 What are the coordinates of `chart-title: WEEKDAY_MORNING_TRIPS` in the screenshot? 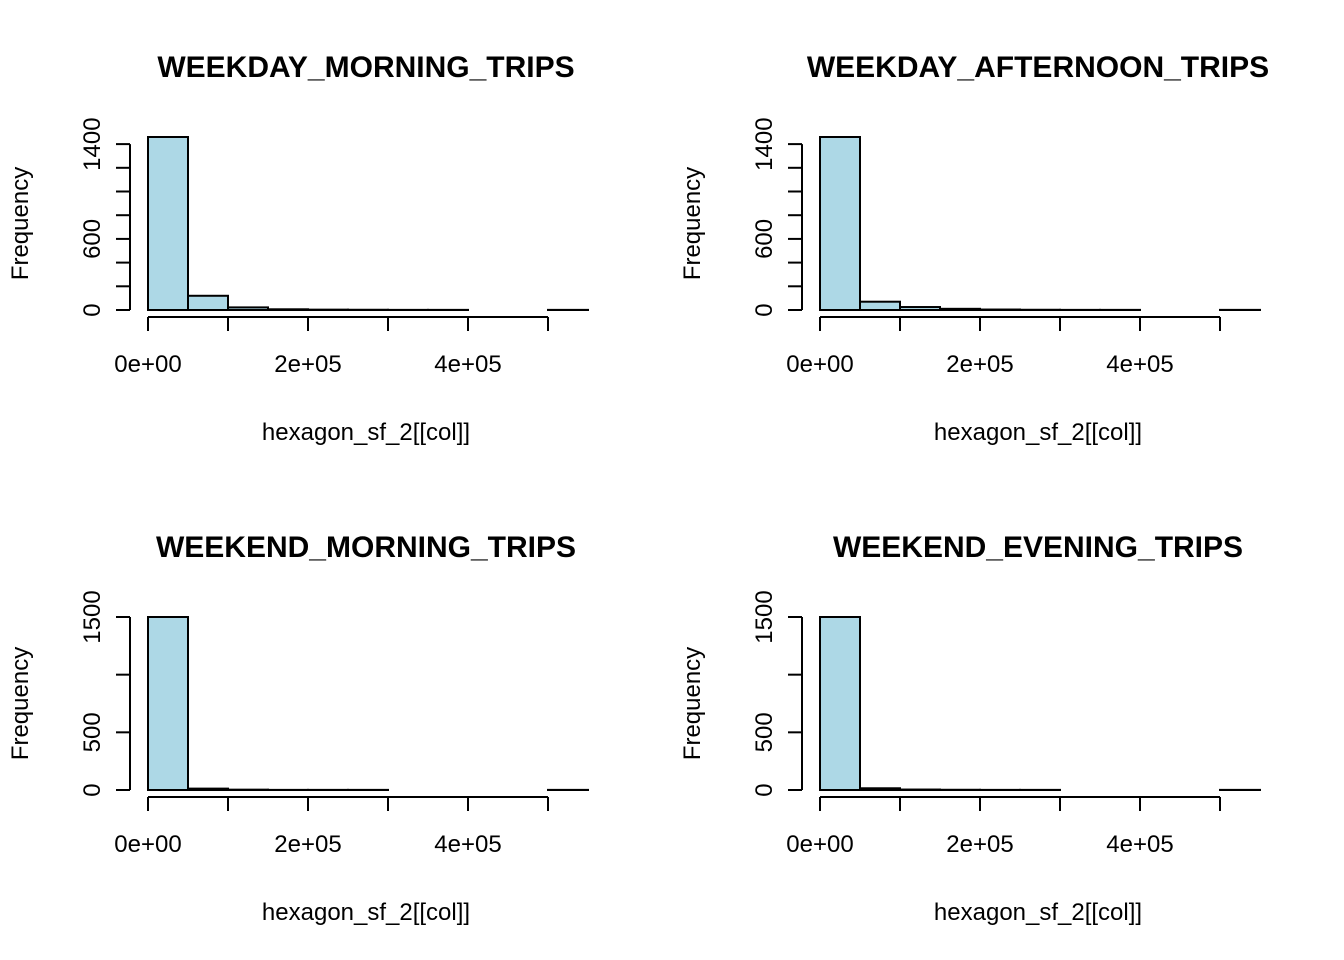 It's located at (365, 67).